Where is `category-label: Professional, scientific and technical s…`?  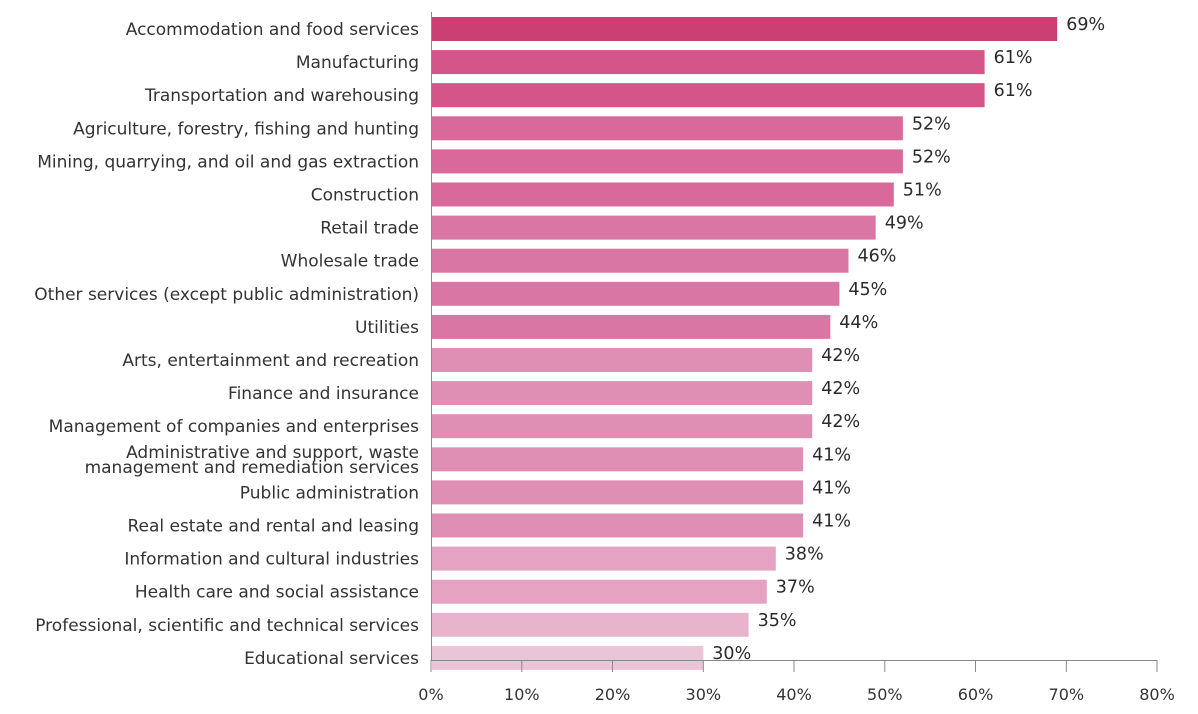
category-label: Professional, scientific and technical s… is located at coordinates (227, 626).